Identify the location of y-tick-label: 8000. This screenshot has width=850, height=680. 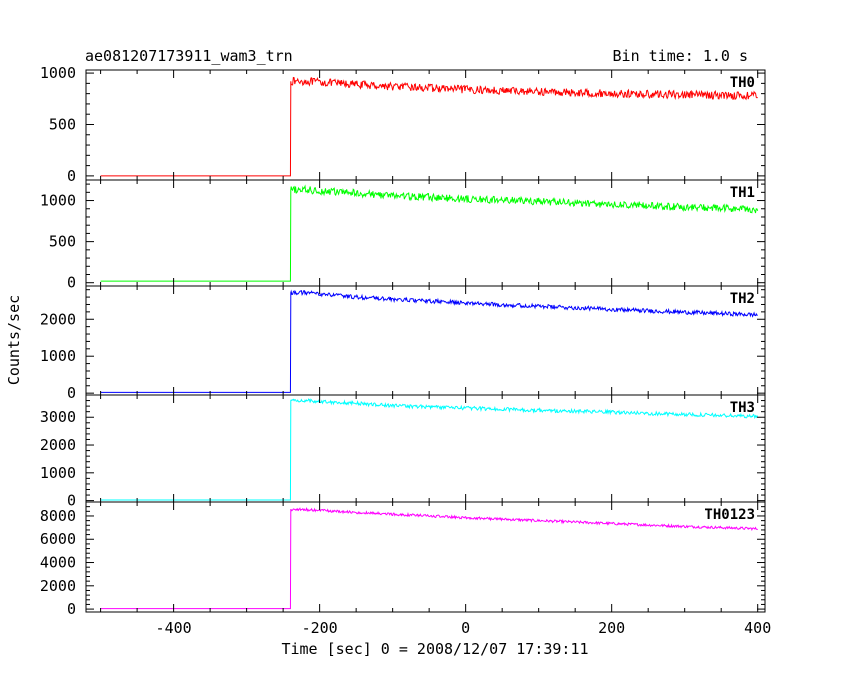
(58, 516).